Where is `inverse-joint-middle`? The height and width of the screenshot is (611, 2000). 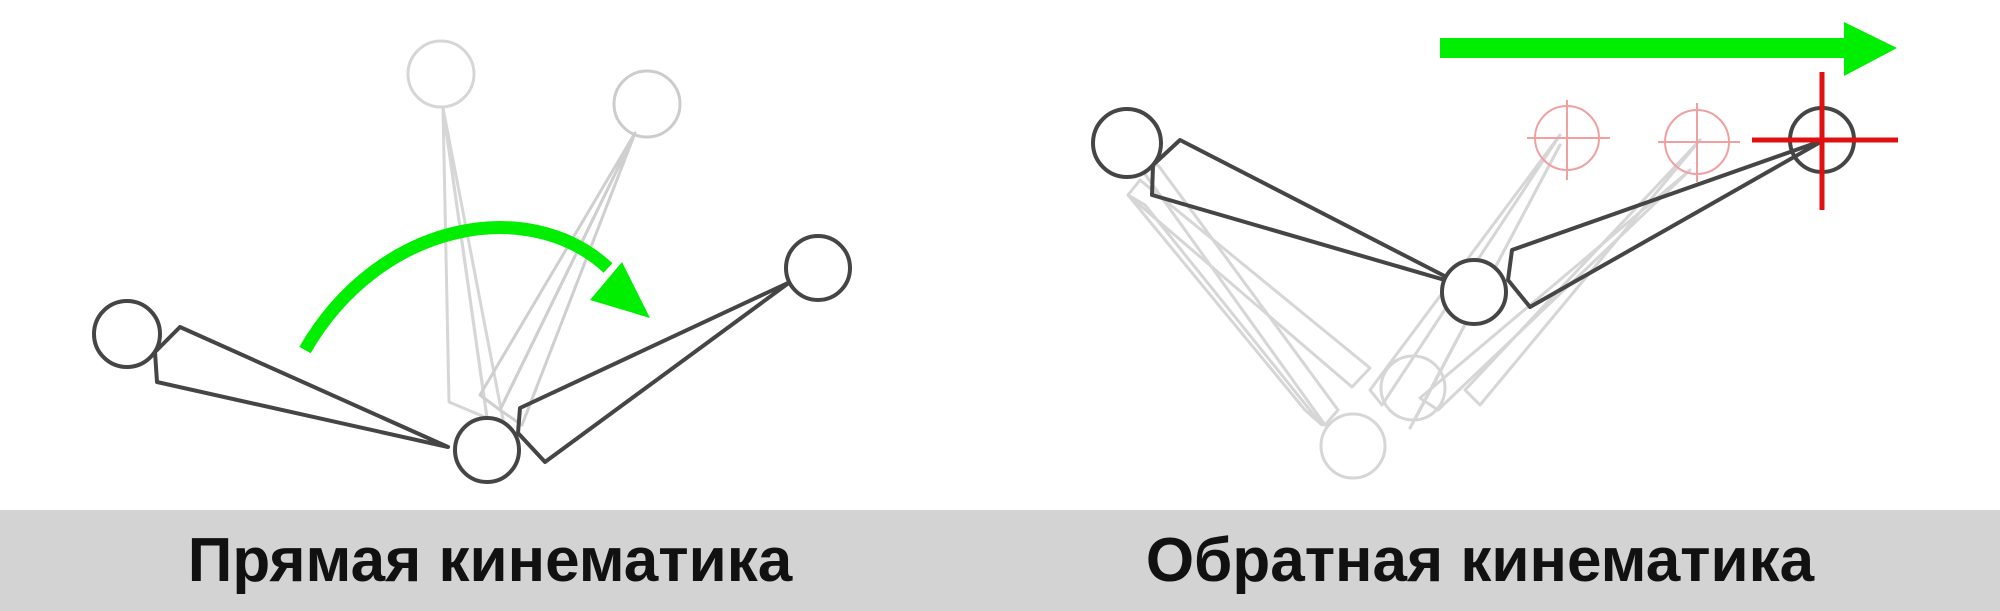 inverse-joint-middle is located at coordinates (1474, 292).